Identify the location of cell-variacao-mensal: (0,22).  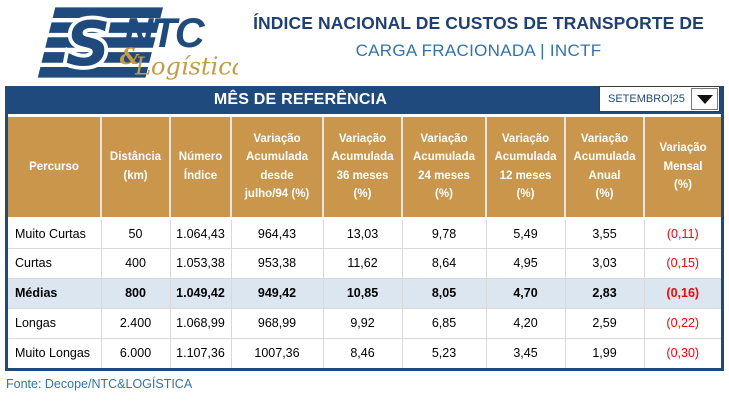
(682, 323).